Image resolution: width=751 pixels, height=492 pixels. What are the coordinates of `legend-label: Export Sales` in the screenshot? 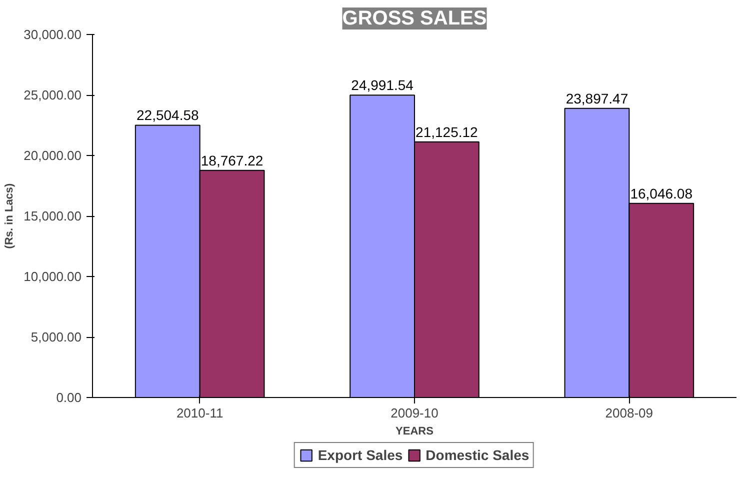 It's located at (360, 455).